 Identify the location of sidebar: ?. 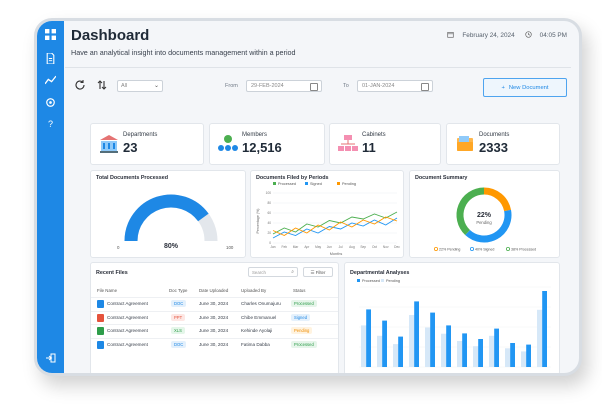
(50, 197).